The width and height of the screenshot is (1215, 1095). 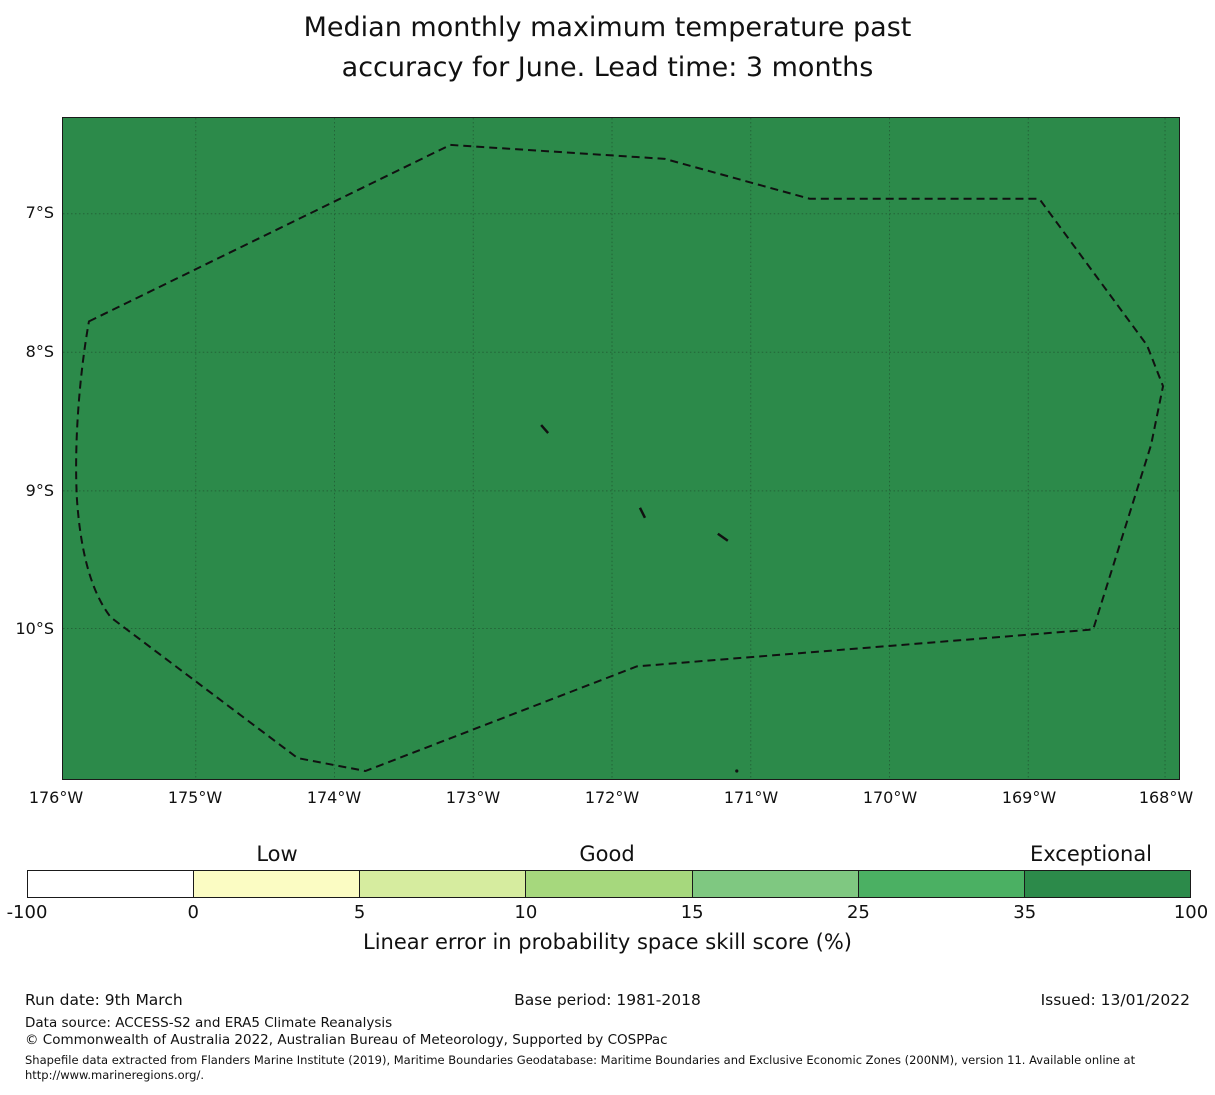 What do you see at coordinates (473, 797) in the screenshot?
I see `lon-tick-label: 173°W` at bounding box center [473, 797].